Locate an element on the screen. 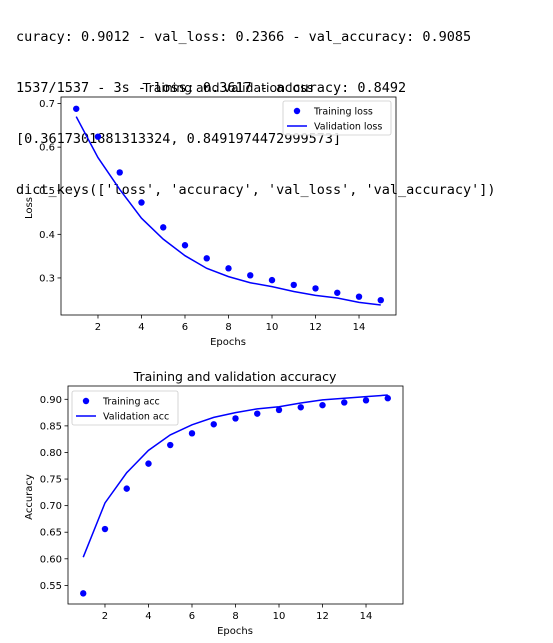 Image resolution: width=553 pixels, height=643 pixels. y-tick-label: 0.3 is located at coordinates (47, 278).